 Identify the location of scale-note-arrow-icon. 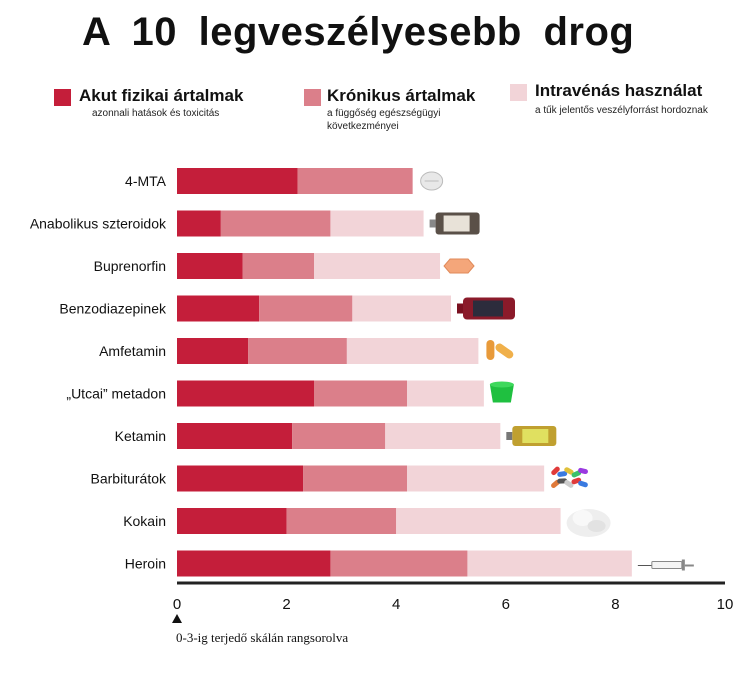
(177, 618).